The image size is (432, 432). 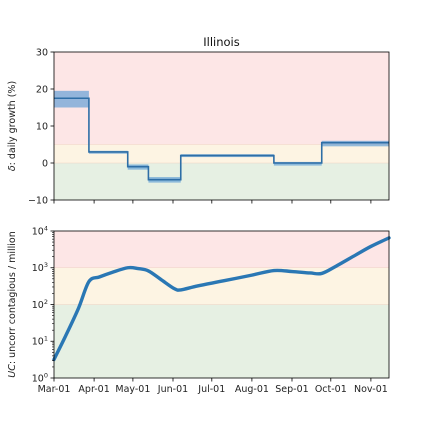 I want to click on contagious-x-tick-label-4: Jul-01, so click(x=211, y=389).